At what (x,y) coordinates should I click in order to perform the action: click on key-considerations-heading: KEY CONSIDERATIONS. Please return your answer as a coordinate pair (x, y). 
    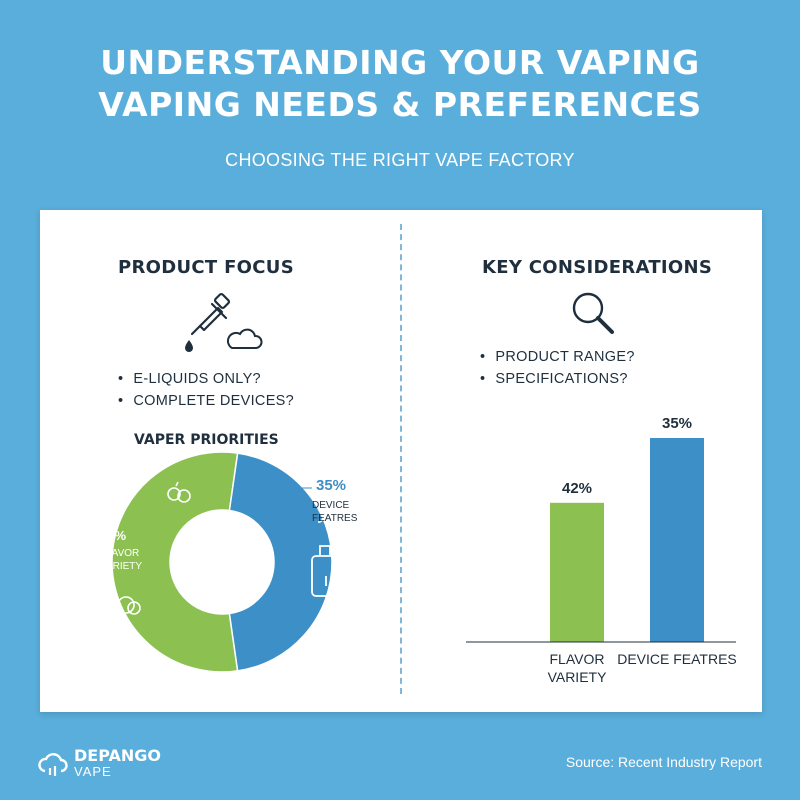
    Looking at the image, I should click on (597, 267).